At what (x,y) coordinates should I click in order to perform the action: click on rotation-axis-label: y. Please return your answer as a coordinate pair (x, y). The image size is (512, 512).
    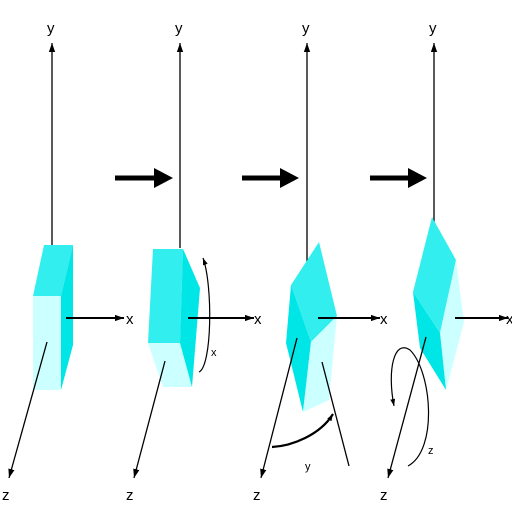
    Looking at the image, I should click on (308, 467).